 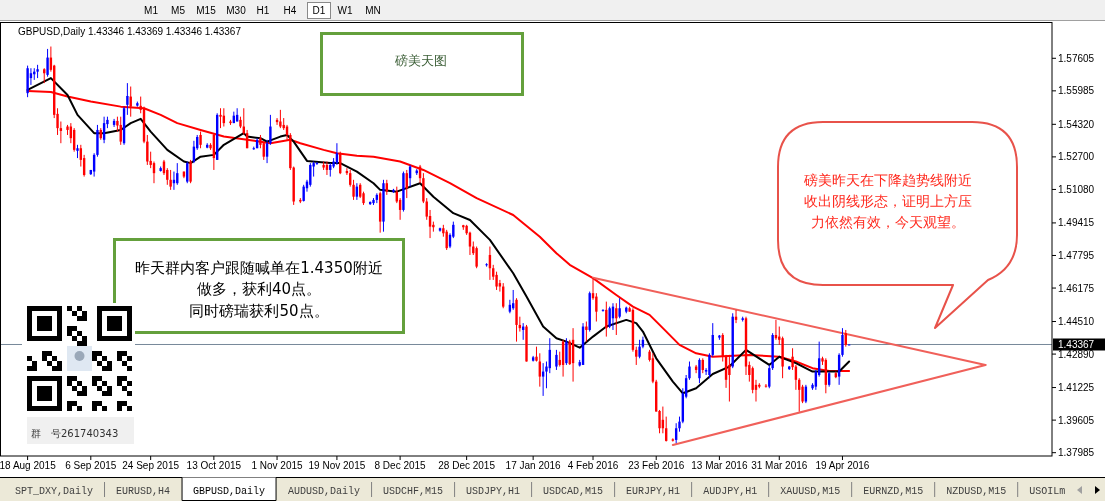 What do you see at coordinates (533, 465) in the screenshot?
I see `x-tick-label: 17 Jan 2016` at bounding box center [533, 465].